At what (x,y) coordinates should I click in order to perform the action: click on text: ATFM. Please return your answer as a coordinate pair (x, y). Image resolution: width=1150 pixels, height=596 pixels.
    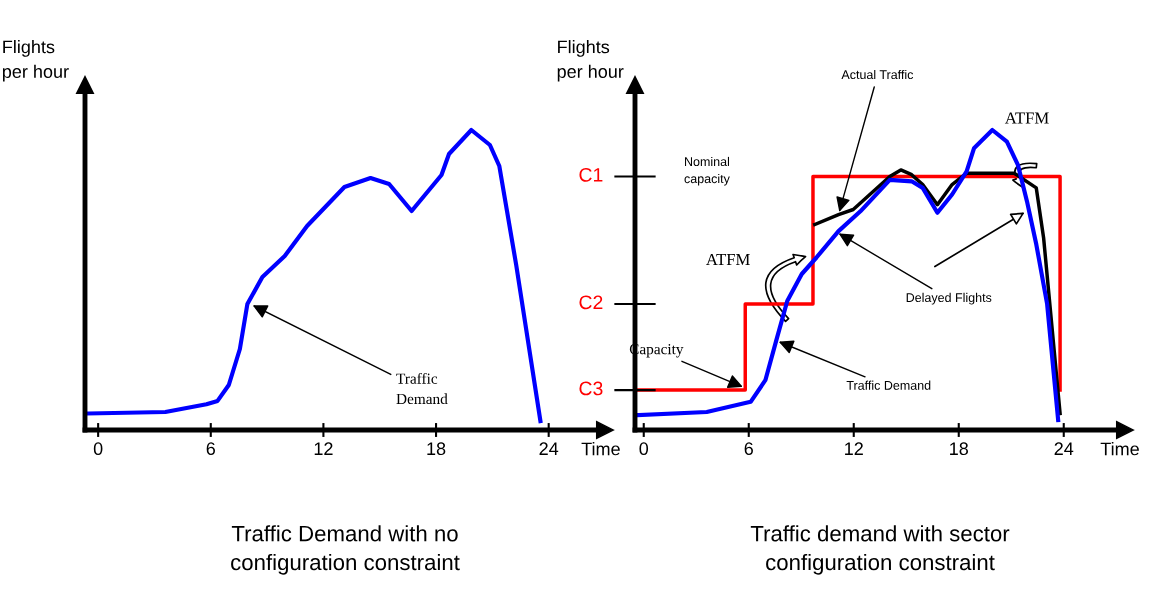
    Looking at the image, I should click on (1026, 118).